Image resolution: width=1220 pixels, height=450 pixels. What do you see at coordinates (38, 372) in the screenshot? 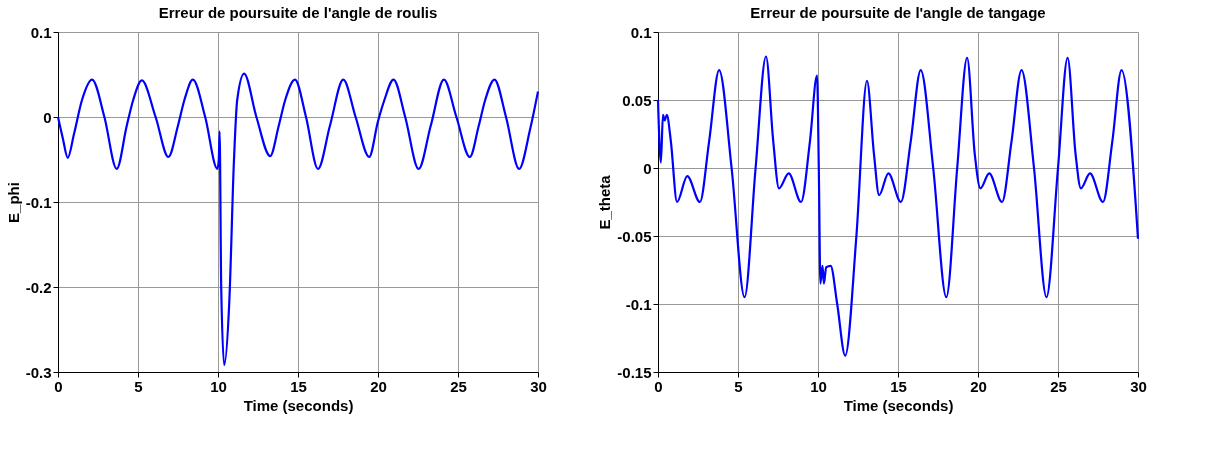
I see `y-tick-label: -0.3` at bounding box center [38, 372].